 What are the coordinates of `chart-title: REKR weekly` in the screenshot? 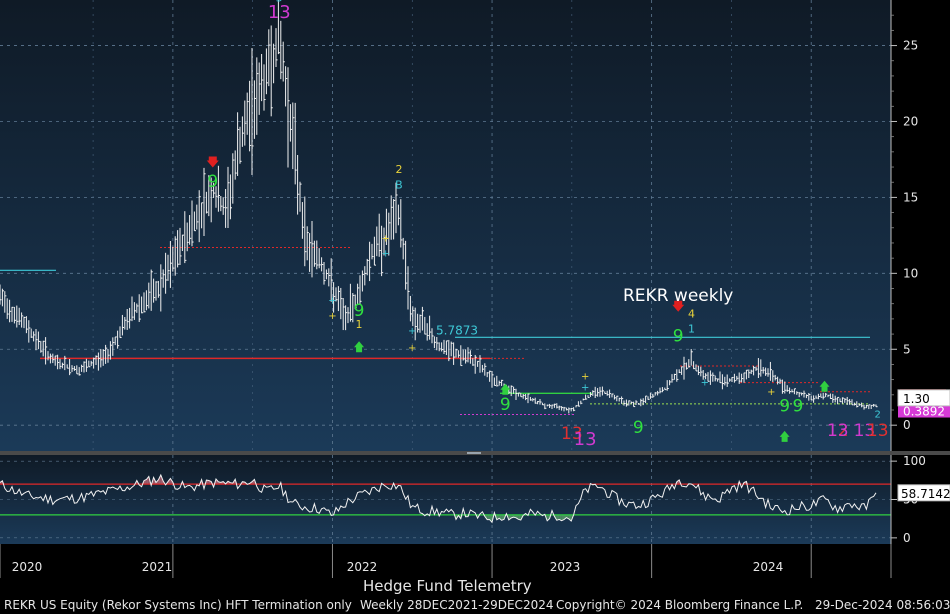 It's located at (678, 296).